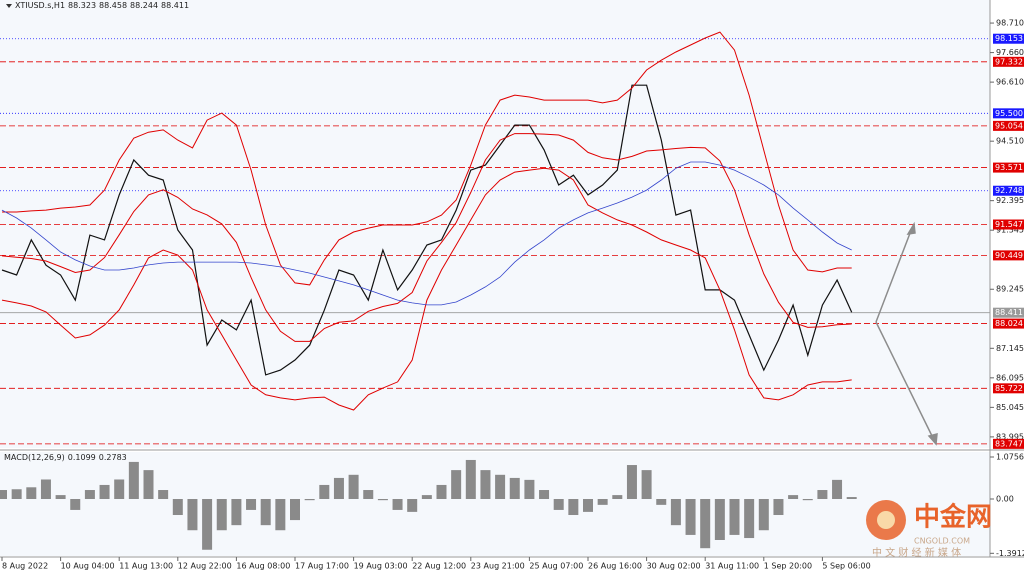 The image size is (1024, 573). Describe the element at coordinates (1010, 553) in the screenshot. I see `macd-y-tick-label: -1.3912` at that location.